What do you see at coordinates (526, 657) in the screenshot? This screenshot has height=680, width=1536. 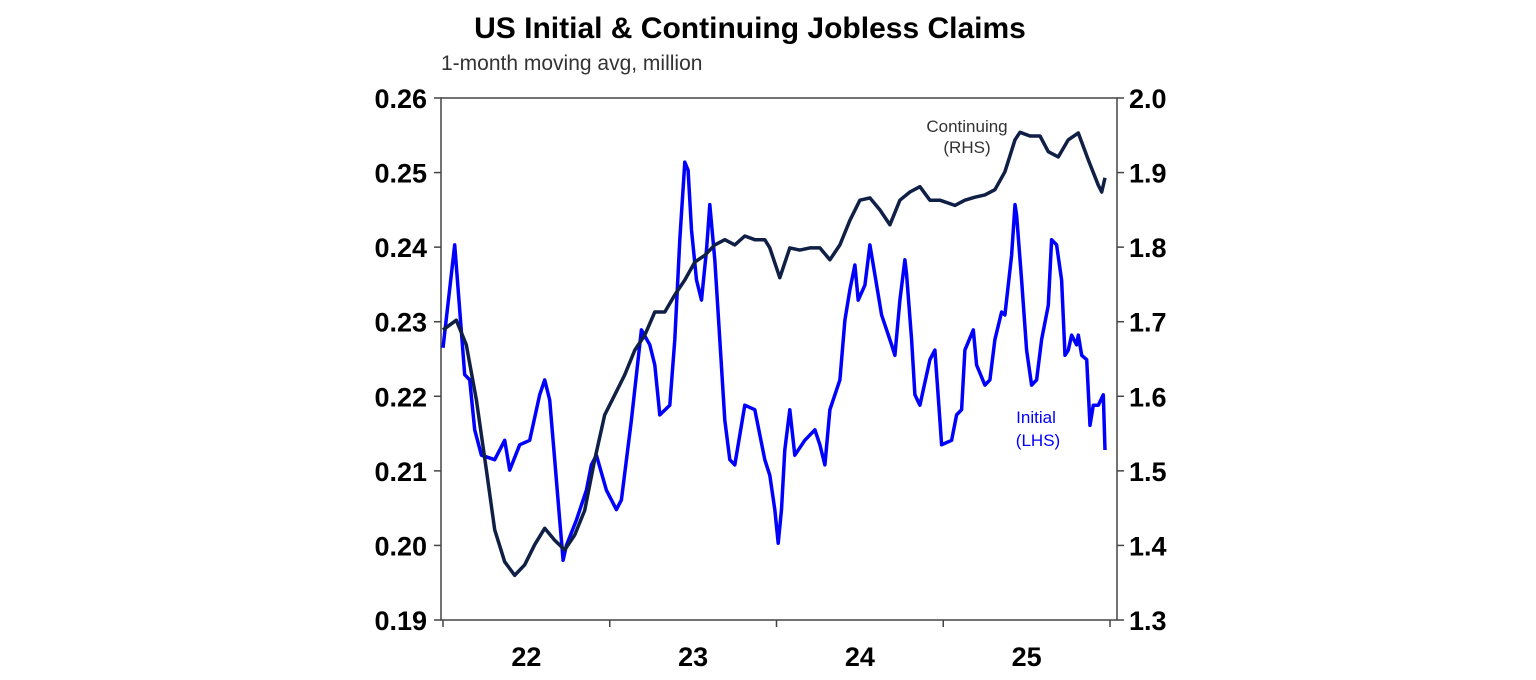 I see `x-tick-label: 22` at bounding box center [526, 657].